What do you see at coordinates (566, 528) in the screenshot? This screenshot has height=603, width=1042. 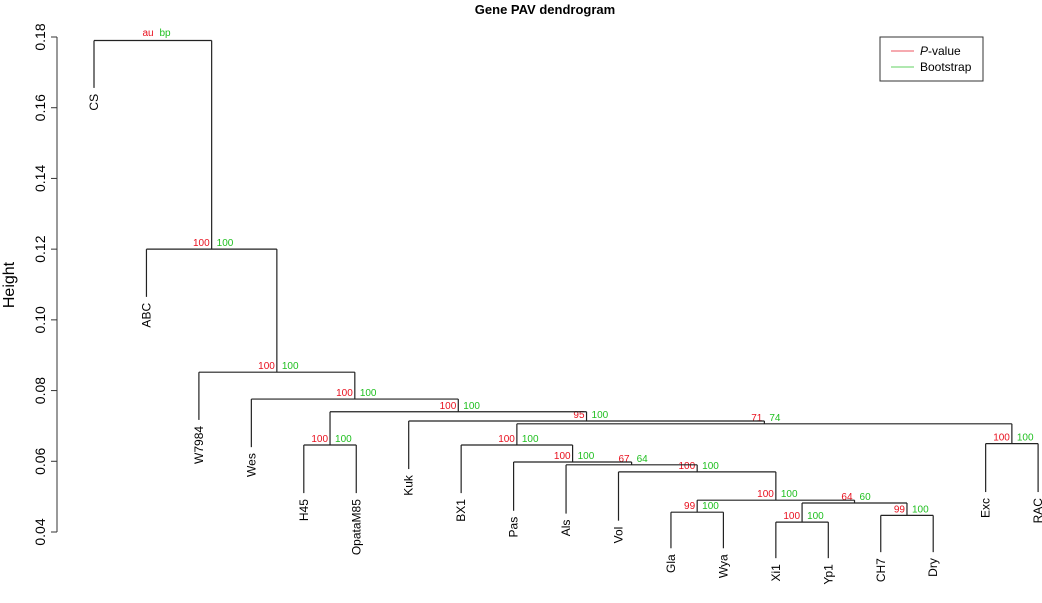 I see `leaf-label: Als` at bounding box center [566, 528].